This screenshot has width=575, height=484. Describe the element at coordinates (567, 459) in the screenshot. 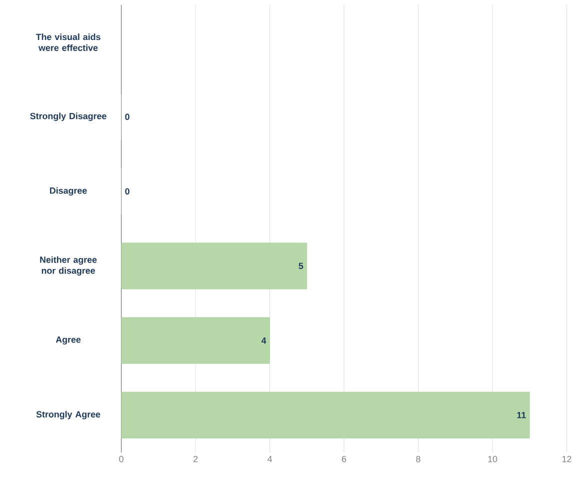

I see `x-tick-label: 12` at that location.